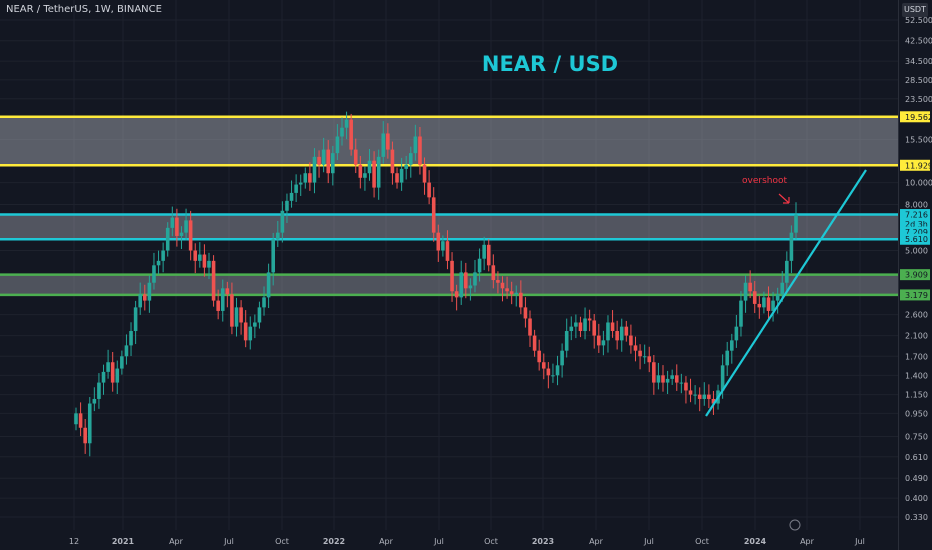 This screenshot has width=932, height=550. What do you see at coordinates (916, 295) in the screenshot?
I see `price-label: 3.179` at bounding box center [916, 295].